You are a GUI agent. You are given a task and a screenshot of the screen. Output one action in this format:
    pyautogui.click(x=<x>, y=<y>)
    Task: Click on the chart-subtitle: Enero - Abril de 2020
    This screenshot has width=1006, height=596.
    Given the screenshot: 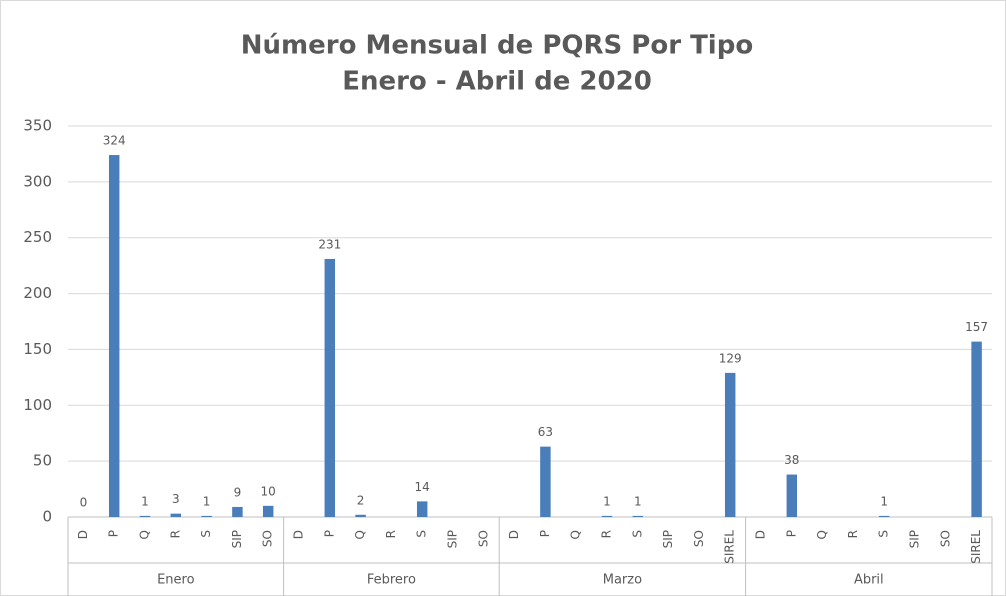 What is the action you would take?
    pyautogui.click(x=497, y=82)
    